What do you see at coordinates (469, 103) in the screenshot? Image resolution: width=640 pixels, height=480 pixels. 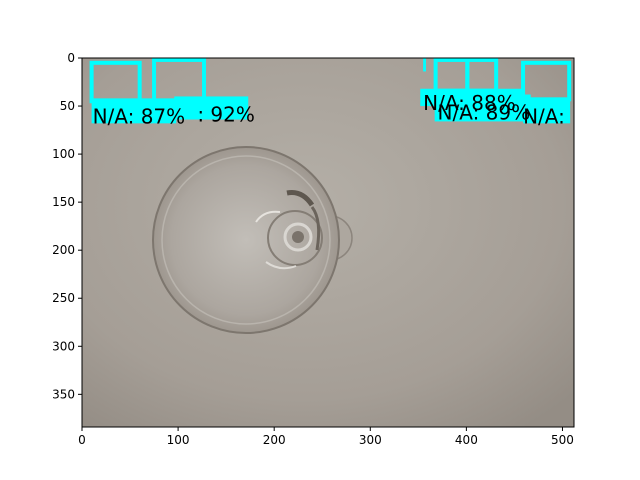 I see `detection-label: N/A: 88%` at bounding box center [469, 103].